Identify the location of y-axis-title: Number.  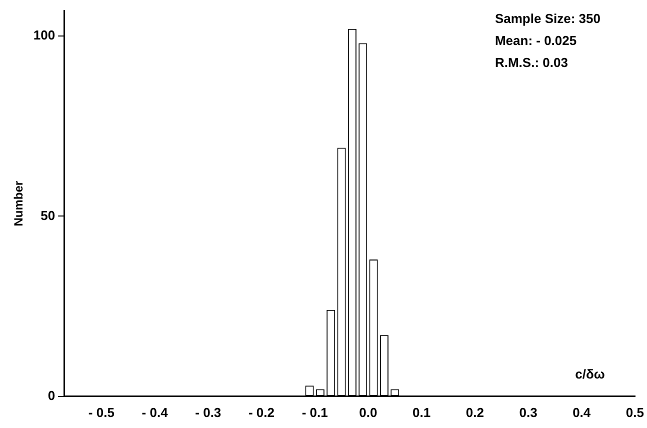
(19, 203).